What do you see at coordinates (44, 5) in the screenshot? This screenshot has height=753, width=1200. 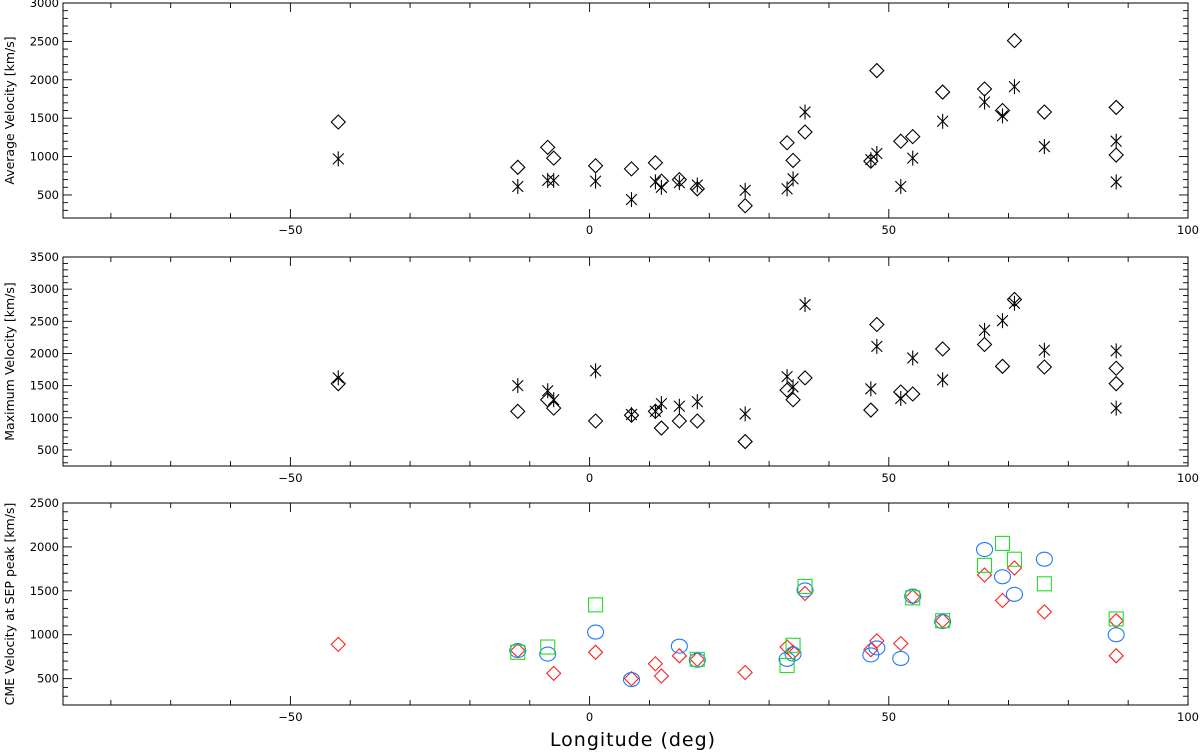 I see `y-tick-label: 3000` at bounding box center [44, 5].